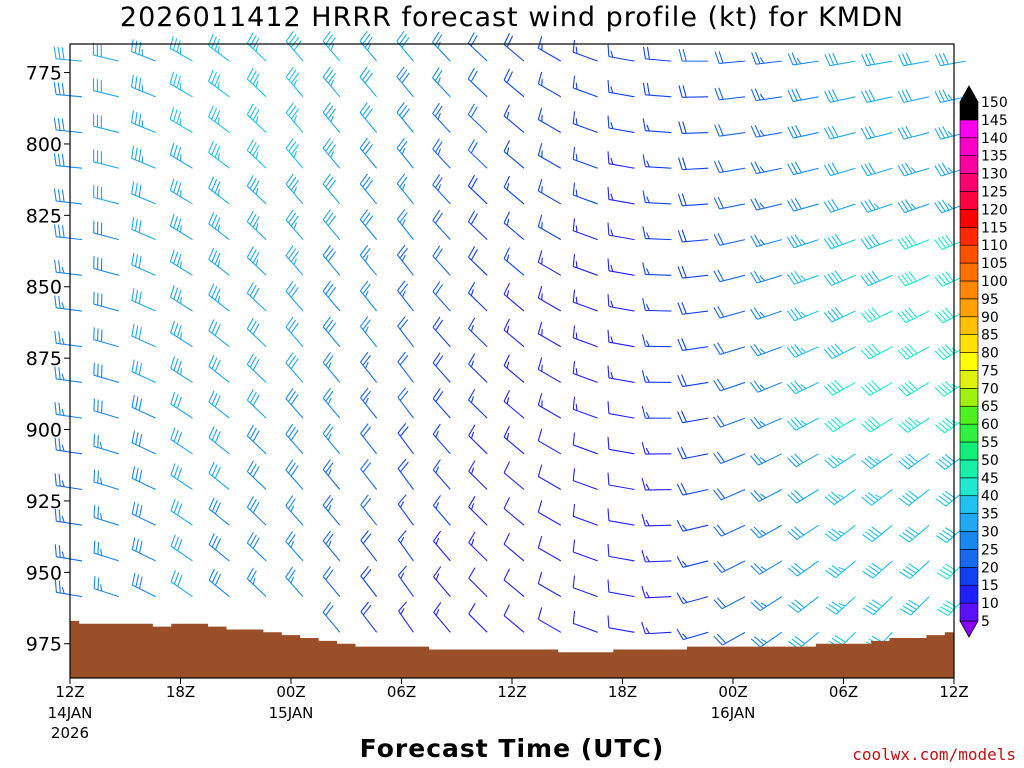  I want to click on colorbar-swatch, so click(969, 308).